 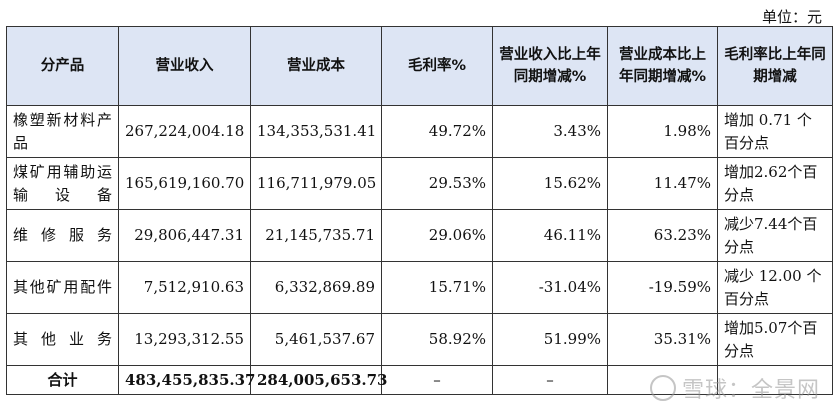 What do you see at coordinates (662, 235) in the screenshot?
I see `cost-change-cell: 63.23%` at bounding box center [662, 235].